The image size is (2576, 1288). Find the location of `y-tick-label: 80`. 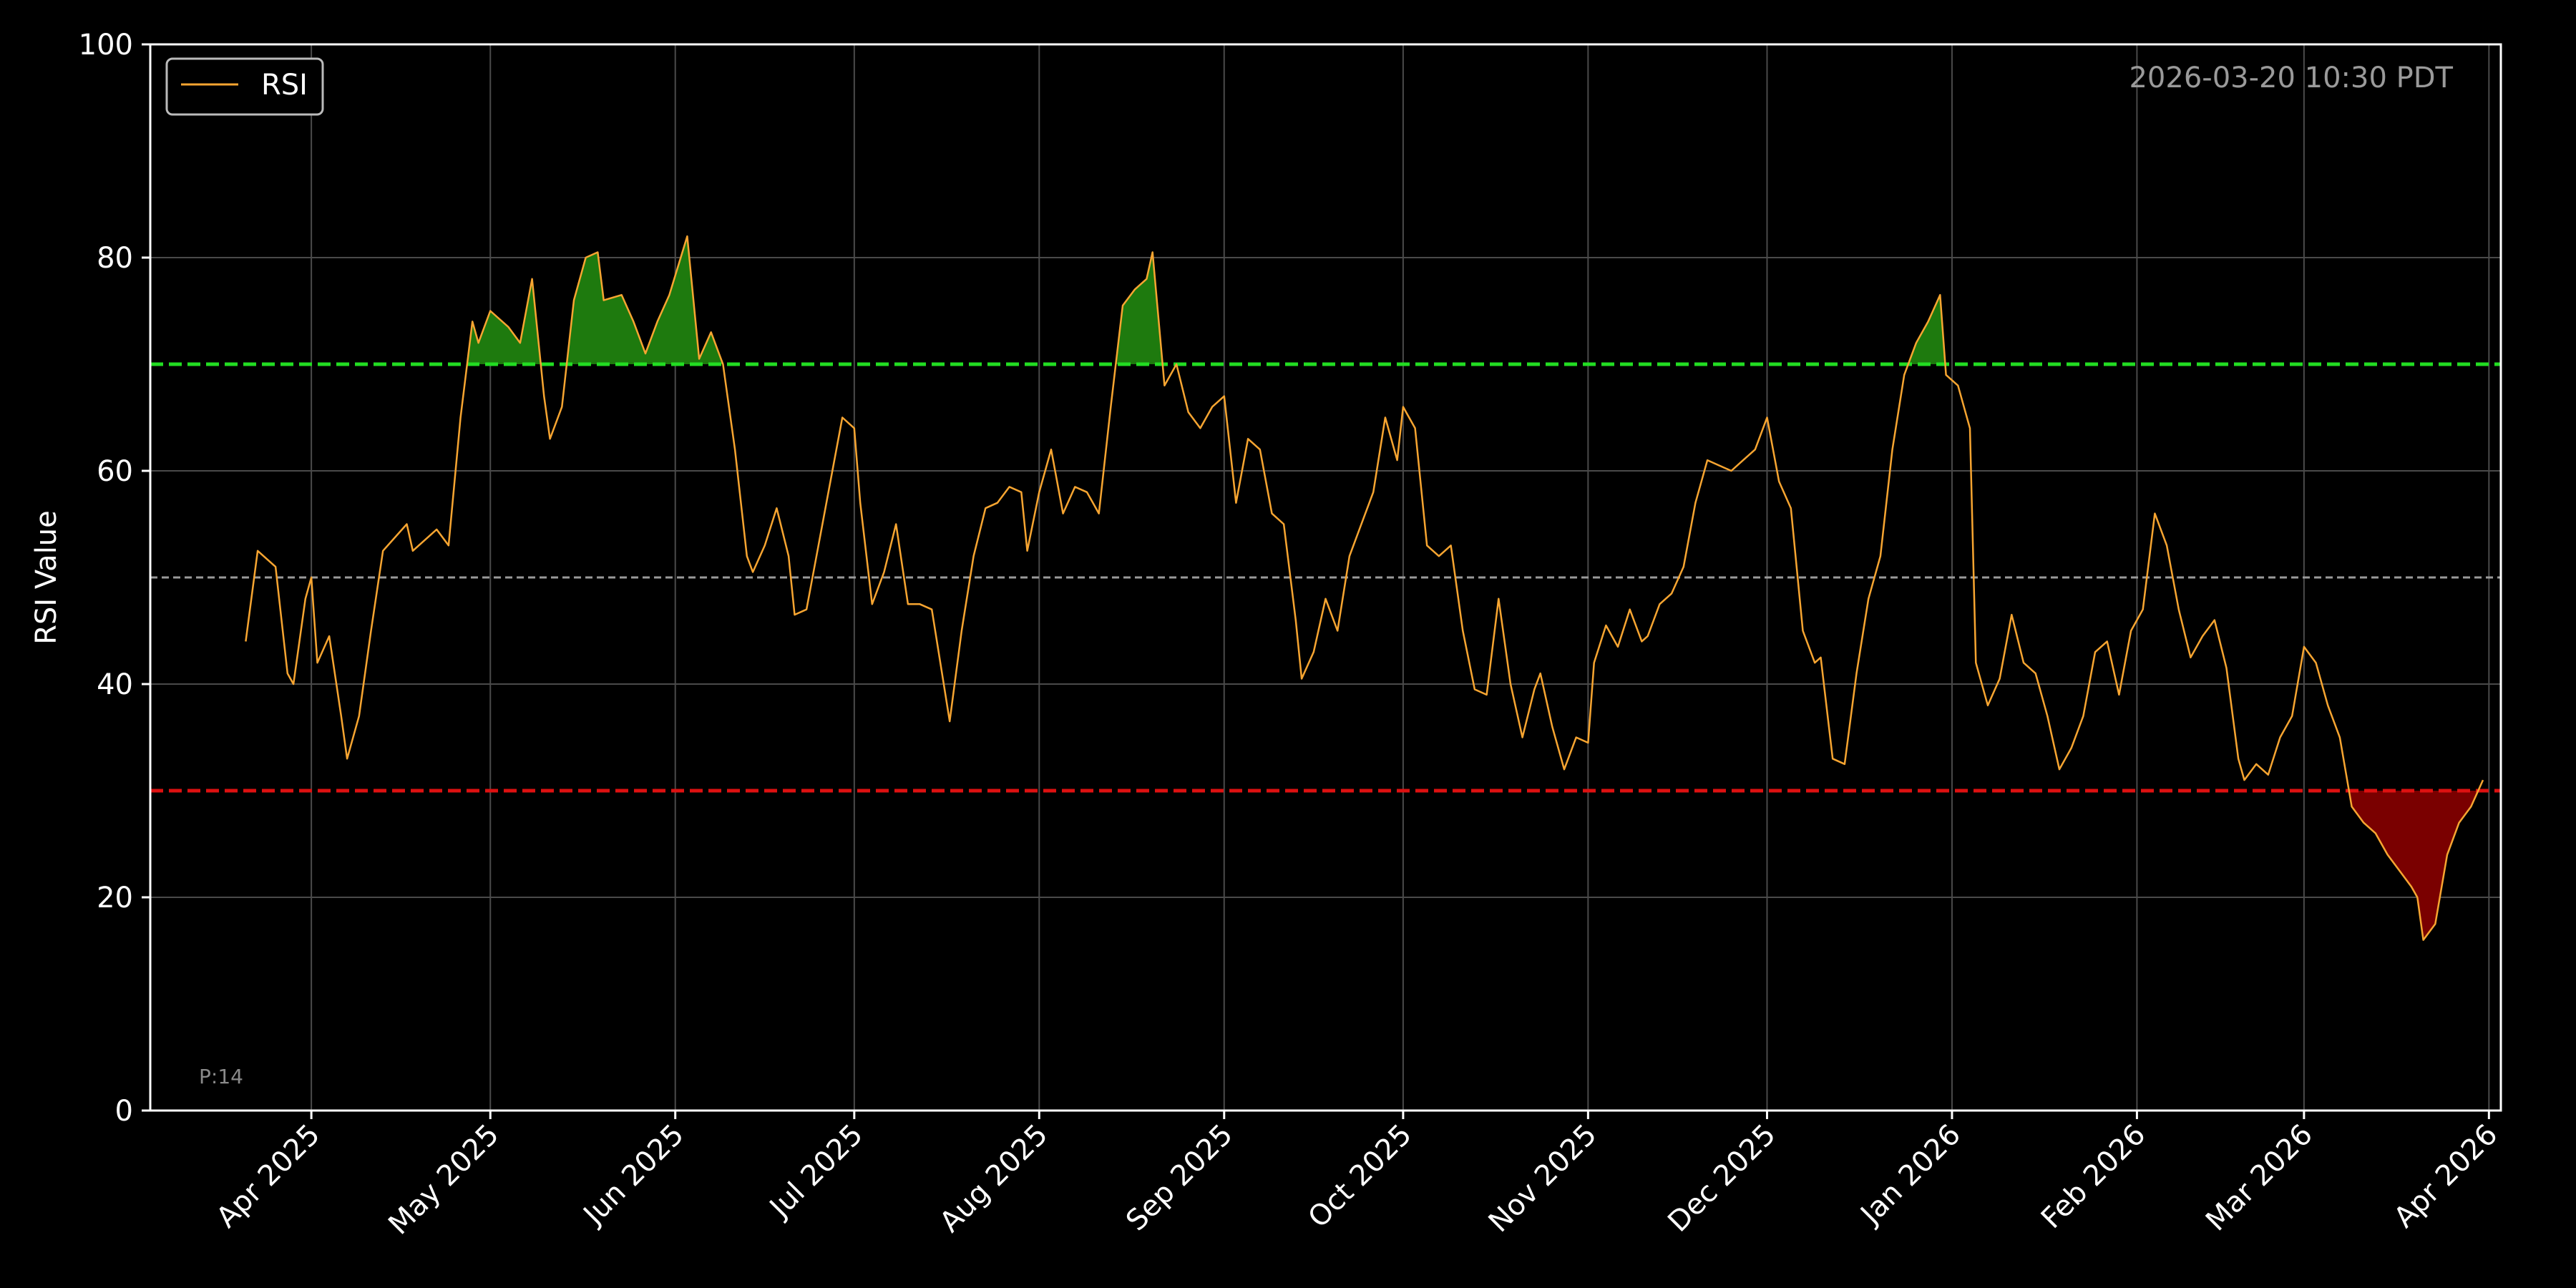

y-tick-label: 80 is located at coordinates (115, 258).